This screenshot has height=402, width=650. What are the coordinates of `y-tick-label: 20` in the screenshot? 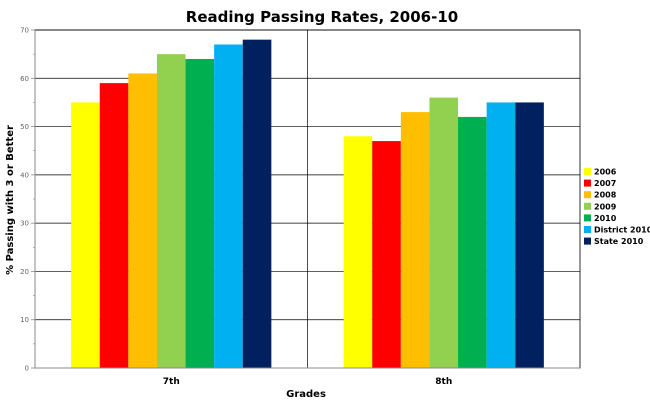 It's located at (24, 272).